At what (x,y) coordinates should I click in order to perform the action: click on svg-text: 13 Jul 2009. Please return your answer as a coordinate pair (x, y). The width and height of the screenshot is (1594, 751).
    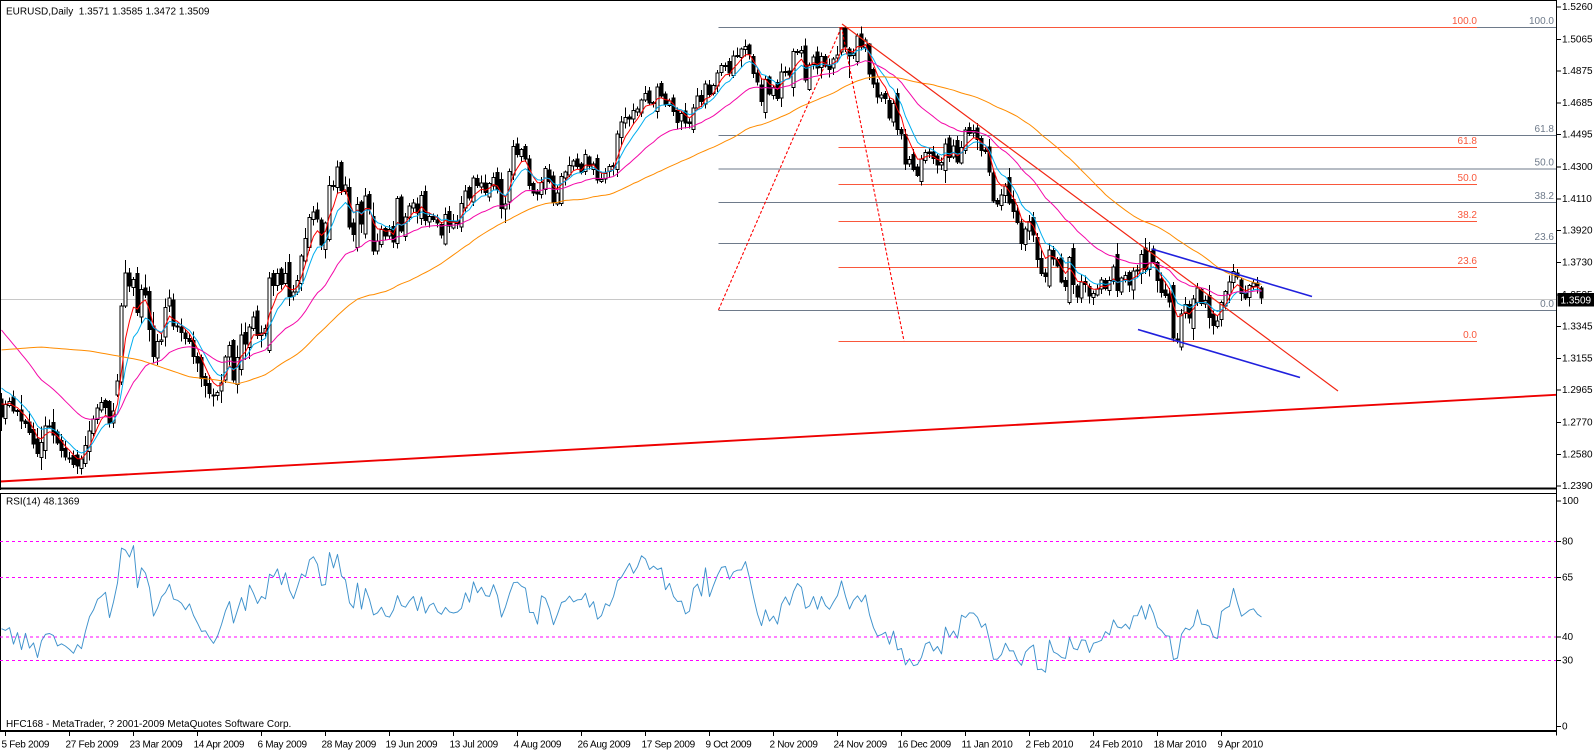
    Looking at the image, I should click on (474, 745).